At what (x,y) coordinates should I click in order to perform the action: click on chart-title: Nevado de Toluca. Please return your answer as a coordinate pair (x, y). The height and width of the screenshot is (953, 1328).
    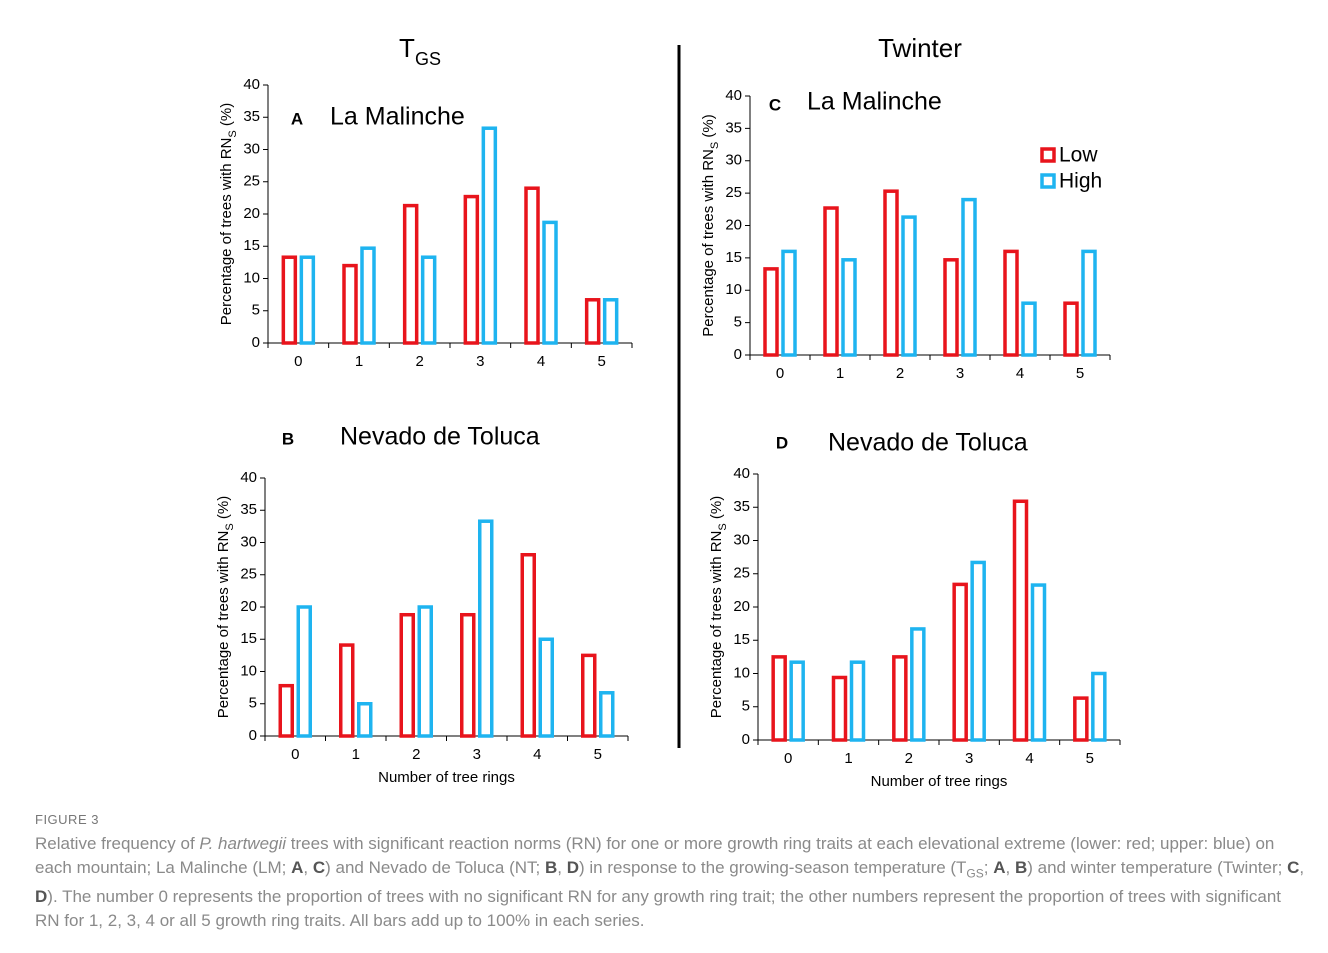
    Looking at the image, I should click on (928, 443).